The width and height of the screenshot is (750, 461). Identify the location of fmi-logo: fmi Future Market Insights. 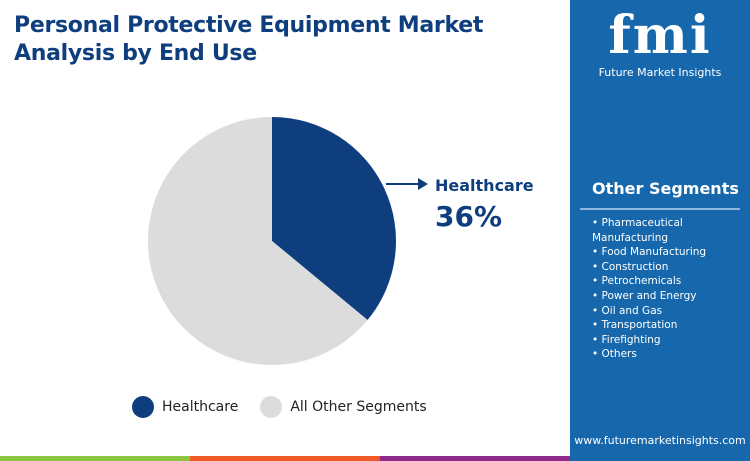
(660, 42).